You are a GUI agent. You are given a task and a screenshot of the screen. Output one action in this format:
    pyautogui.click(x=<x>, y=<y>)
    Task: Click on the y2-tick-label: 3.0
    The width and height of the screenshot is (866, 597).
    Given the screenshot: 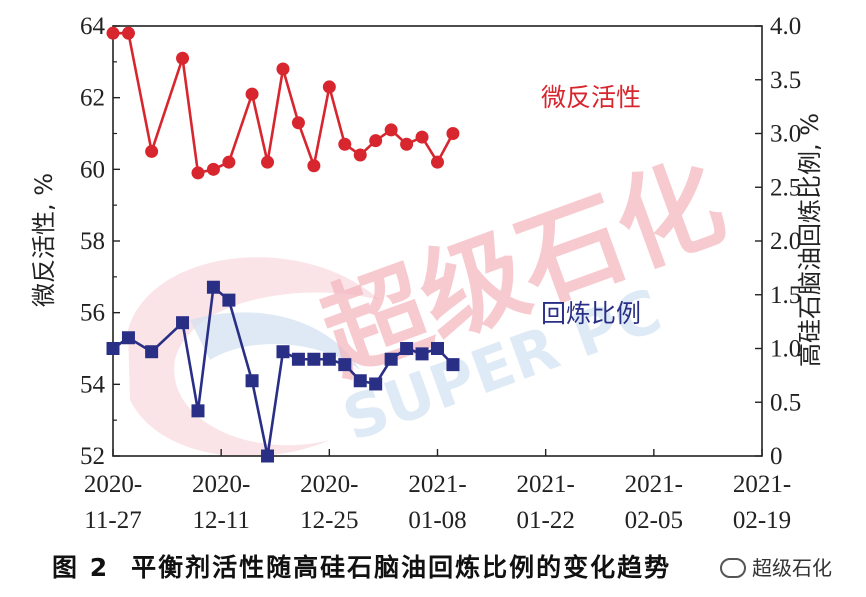 What is the action you would take?
    pyautogui.click(x=785, y=134)
    